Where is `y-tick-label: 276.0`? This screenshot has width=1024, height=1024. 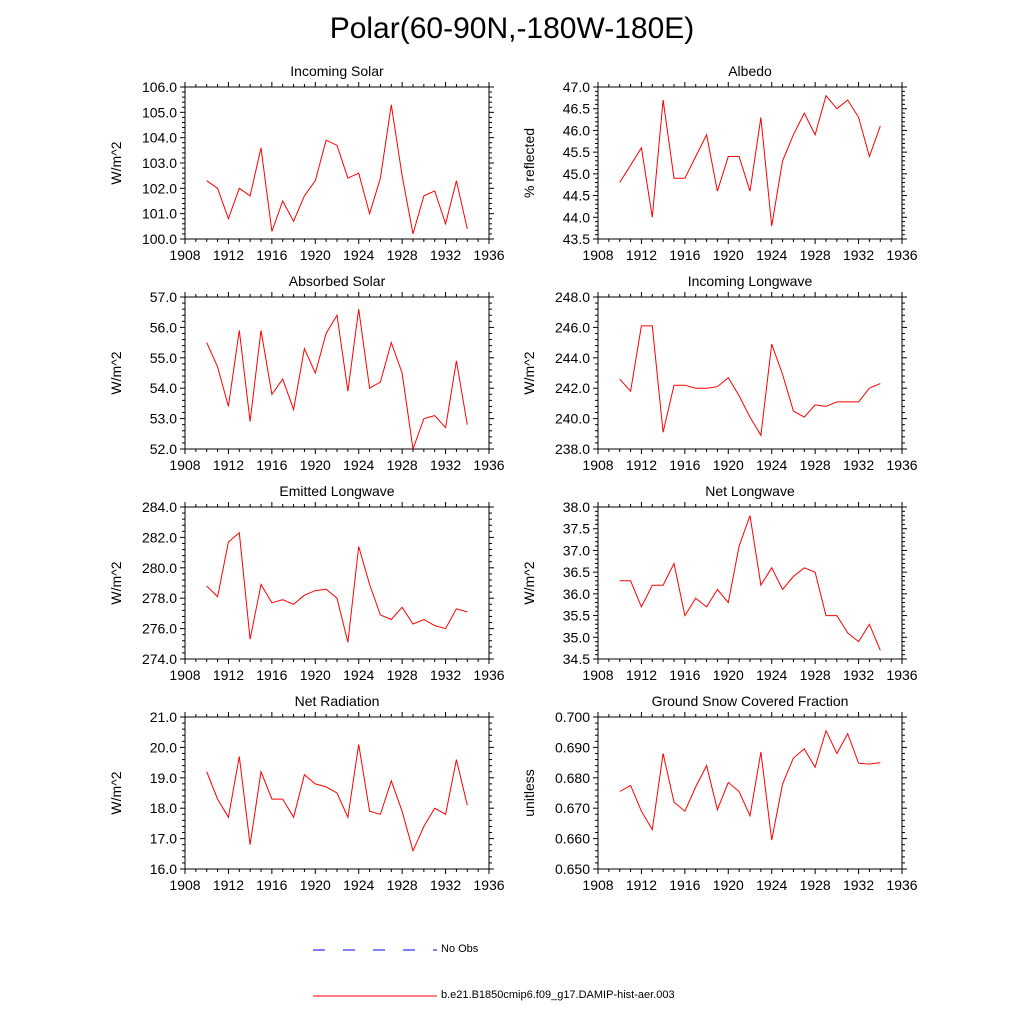
y-tick-label: 276.0 is located at coordinates (159, 629).